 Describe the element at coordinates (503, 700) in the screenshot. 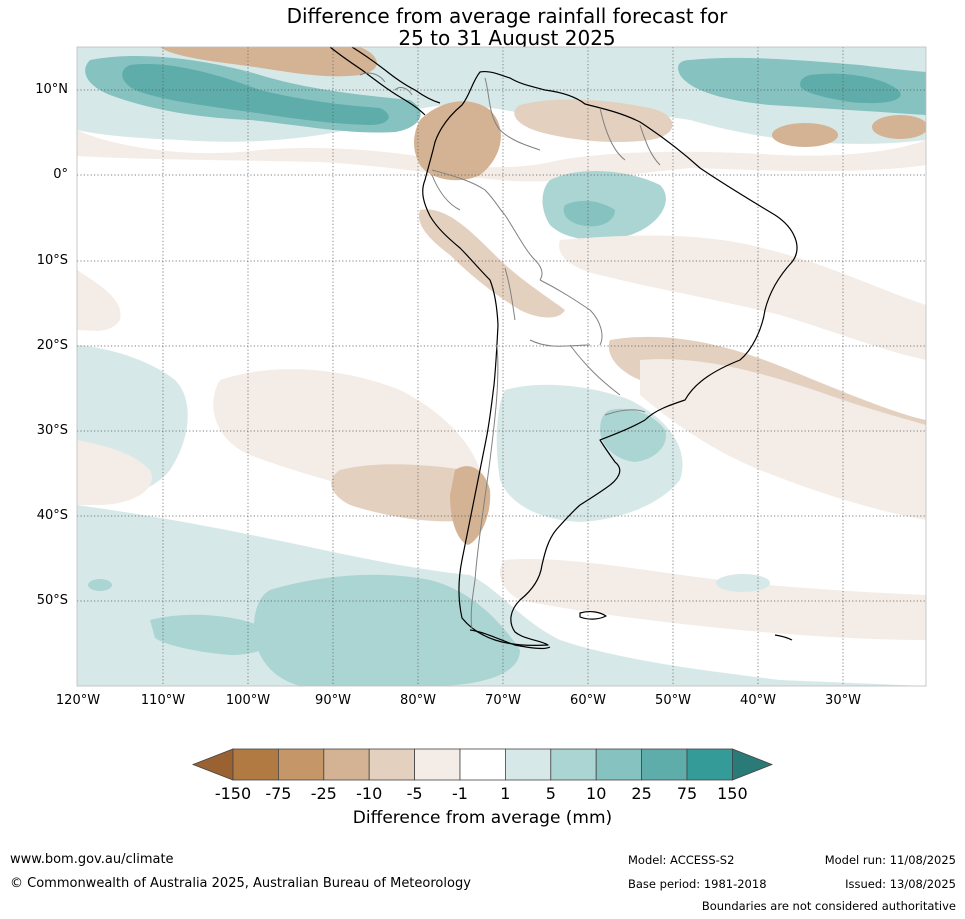

I see `lon-label-70w: 70°W` at that location.